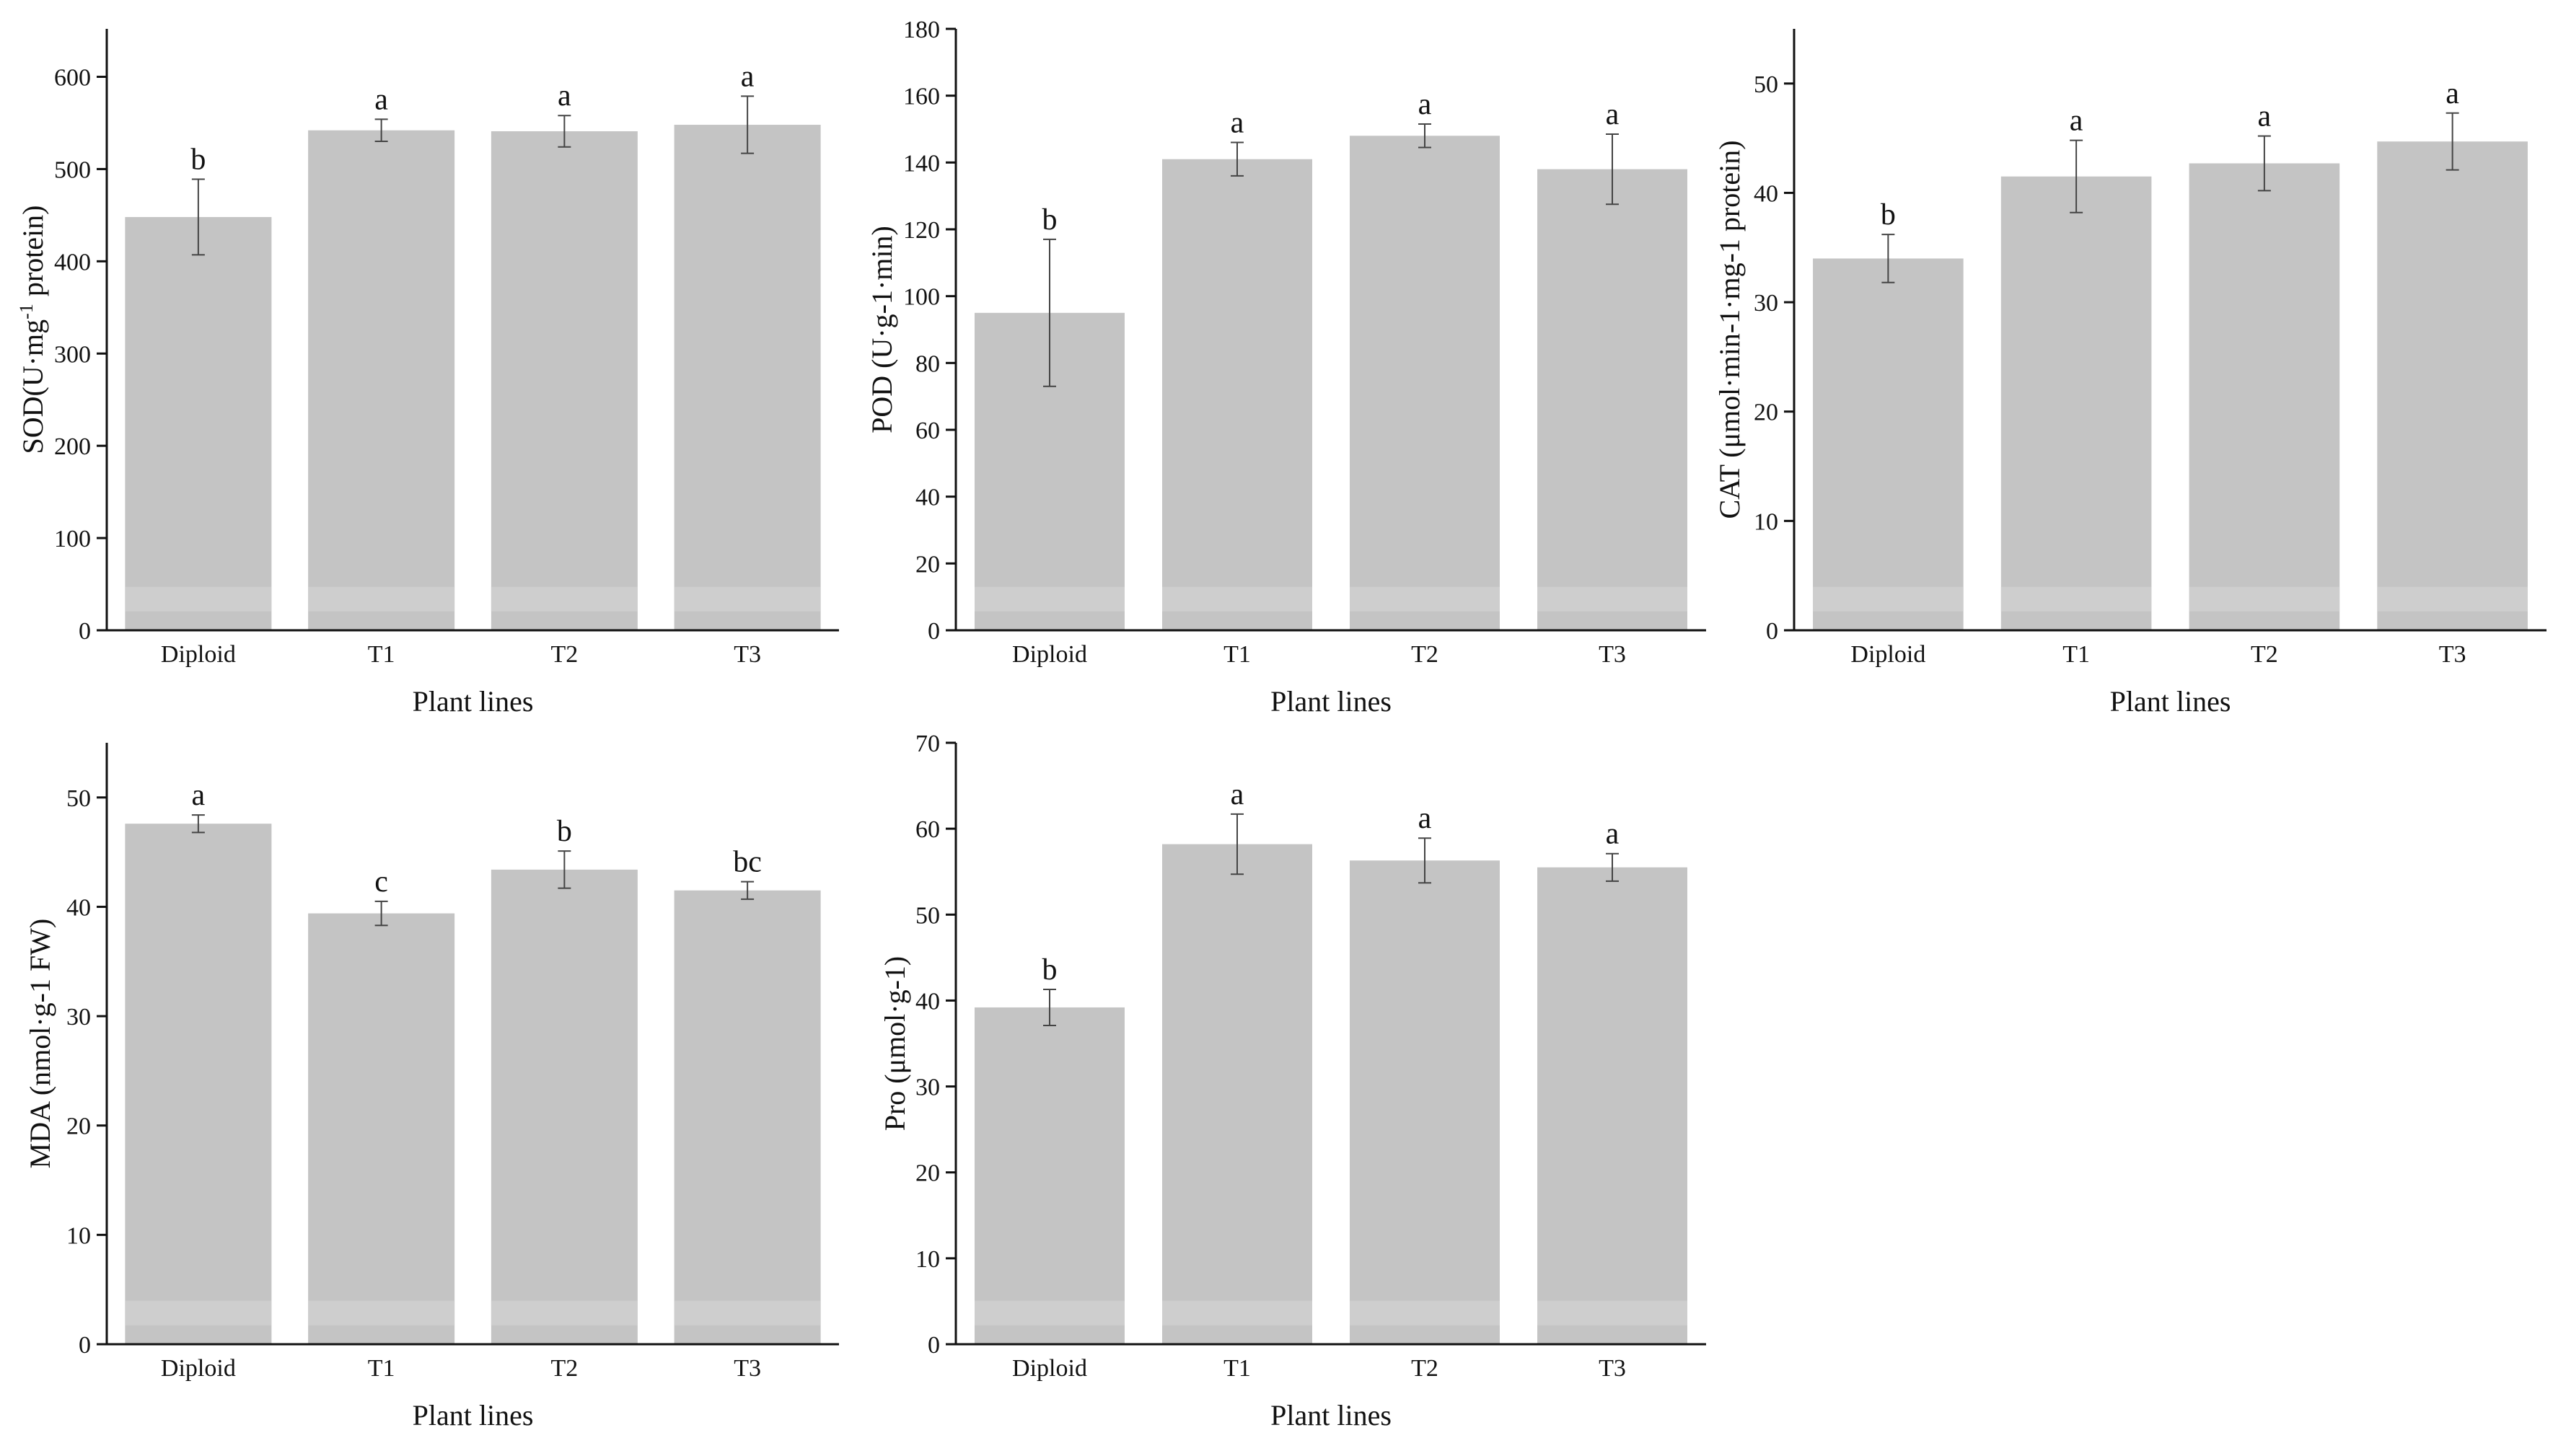 This screenshot has width=2553, height=1456. Describe the element at coordinates (927, 744) in the screenshot. I see `y-tick-label: 70` at that location.